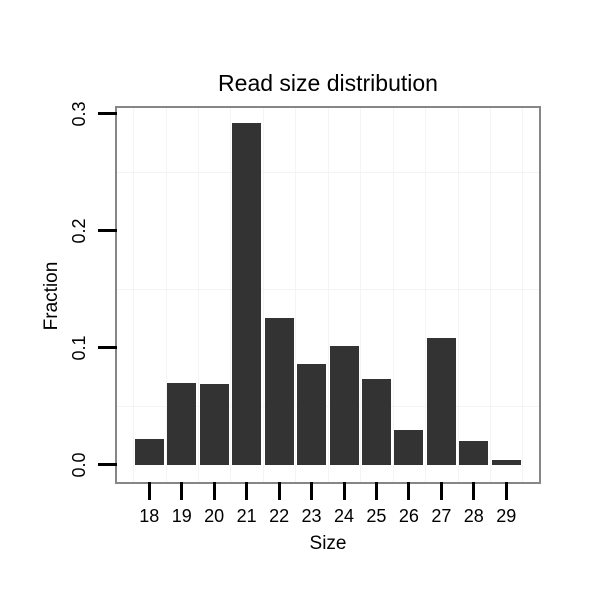 The width and height of the screenshot is (600, 600). I want to click on x-tick-label: 18, so click(149, 516).